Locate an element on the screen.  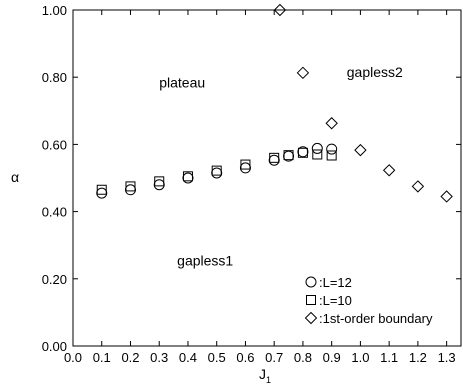
x-tick-label: 0.5 is located at coordinates (217, 357).